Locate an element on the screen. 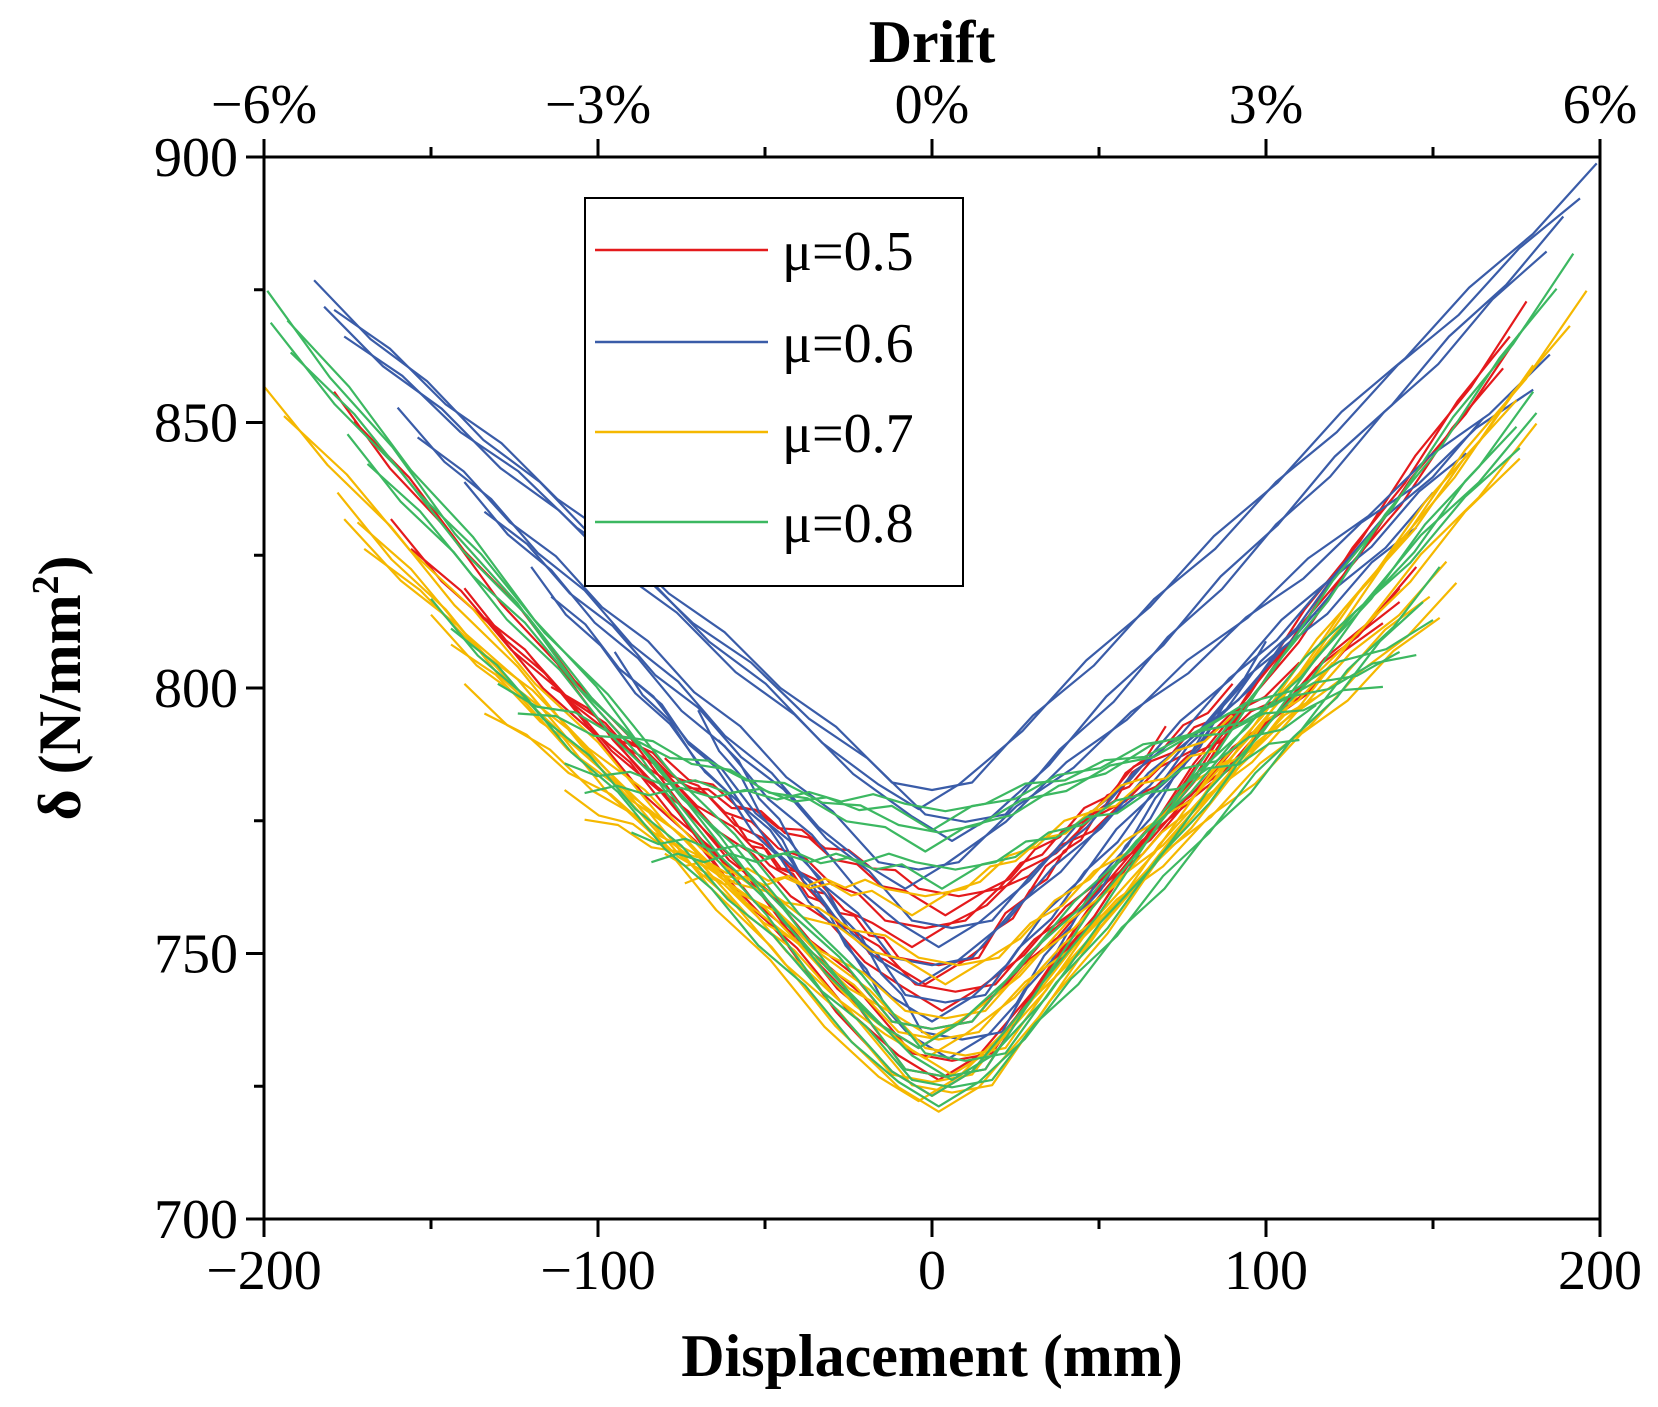  series-2-loop-6-forward is located at coordinates (973, 799).